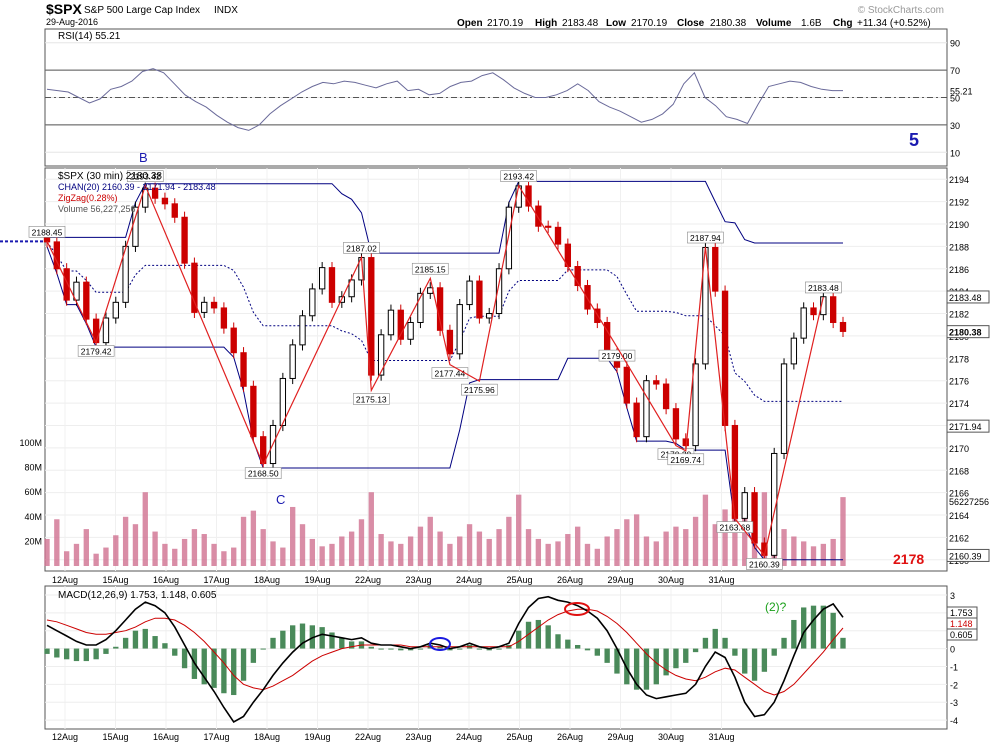 The width and height of the screenshot is (990, 744). I want to click on legend-volume: Volume 56,227,256, so click(97, 209).